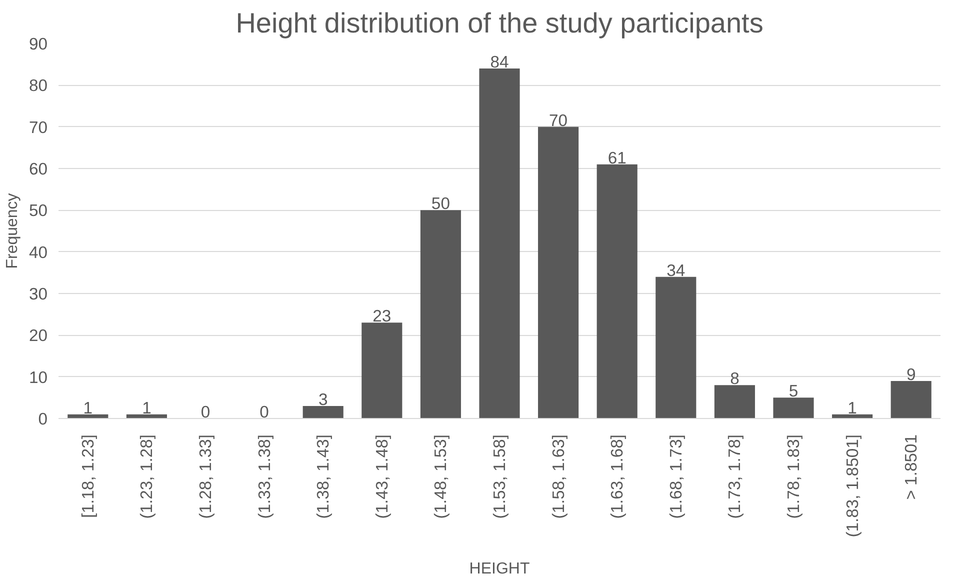  What do you see at coordinates (382, 476) in the screenshot?
I see `x-tick-label: (1.43, 1.48]` at bounding box center [382, 476].